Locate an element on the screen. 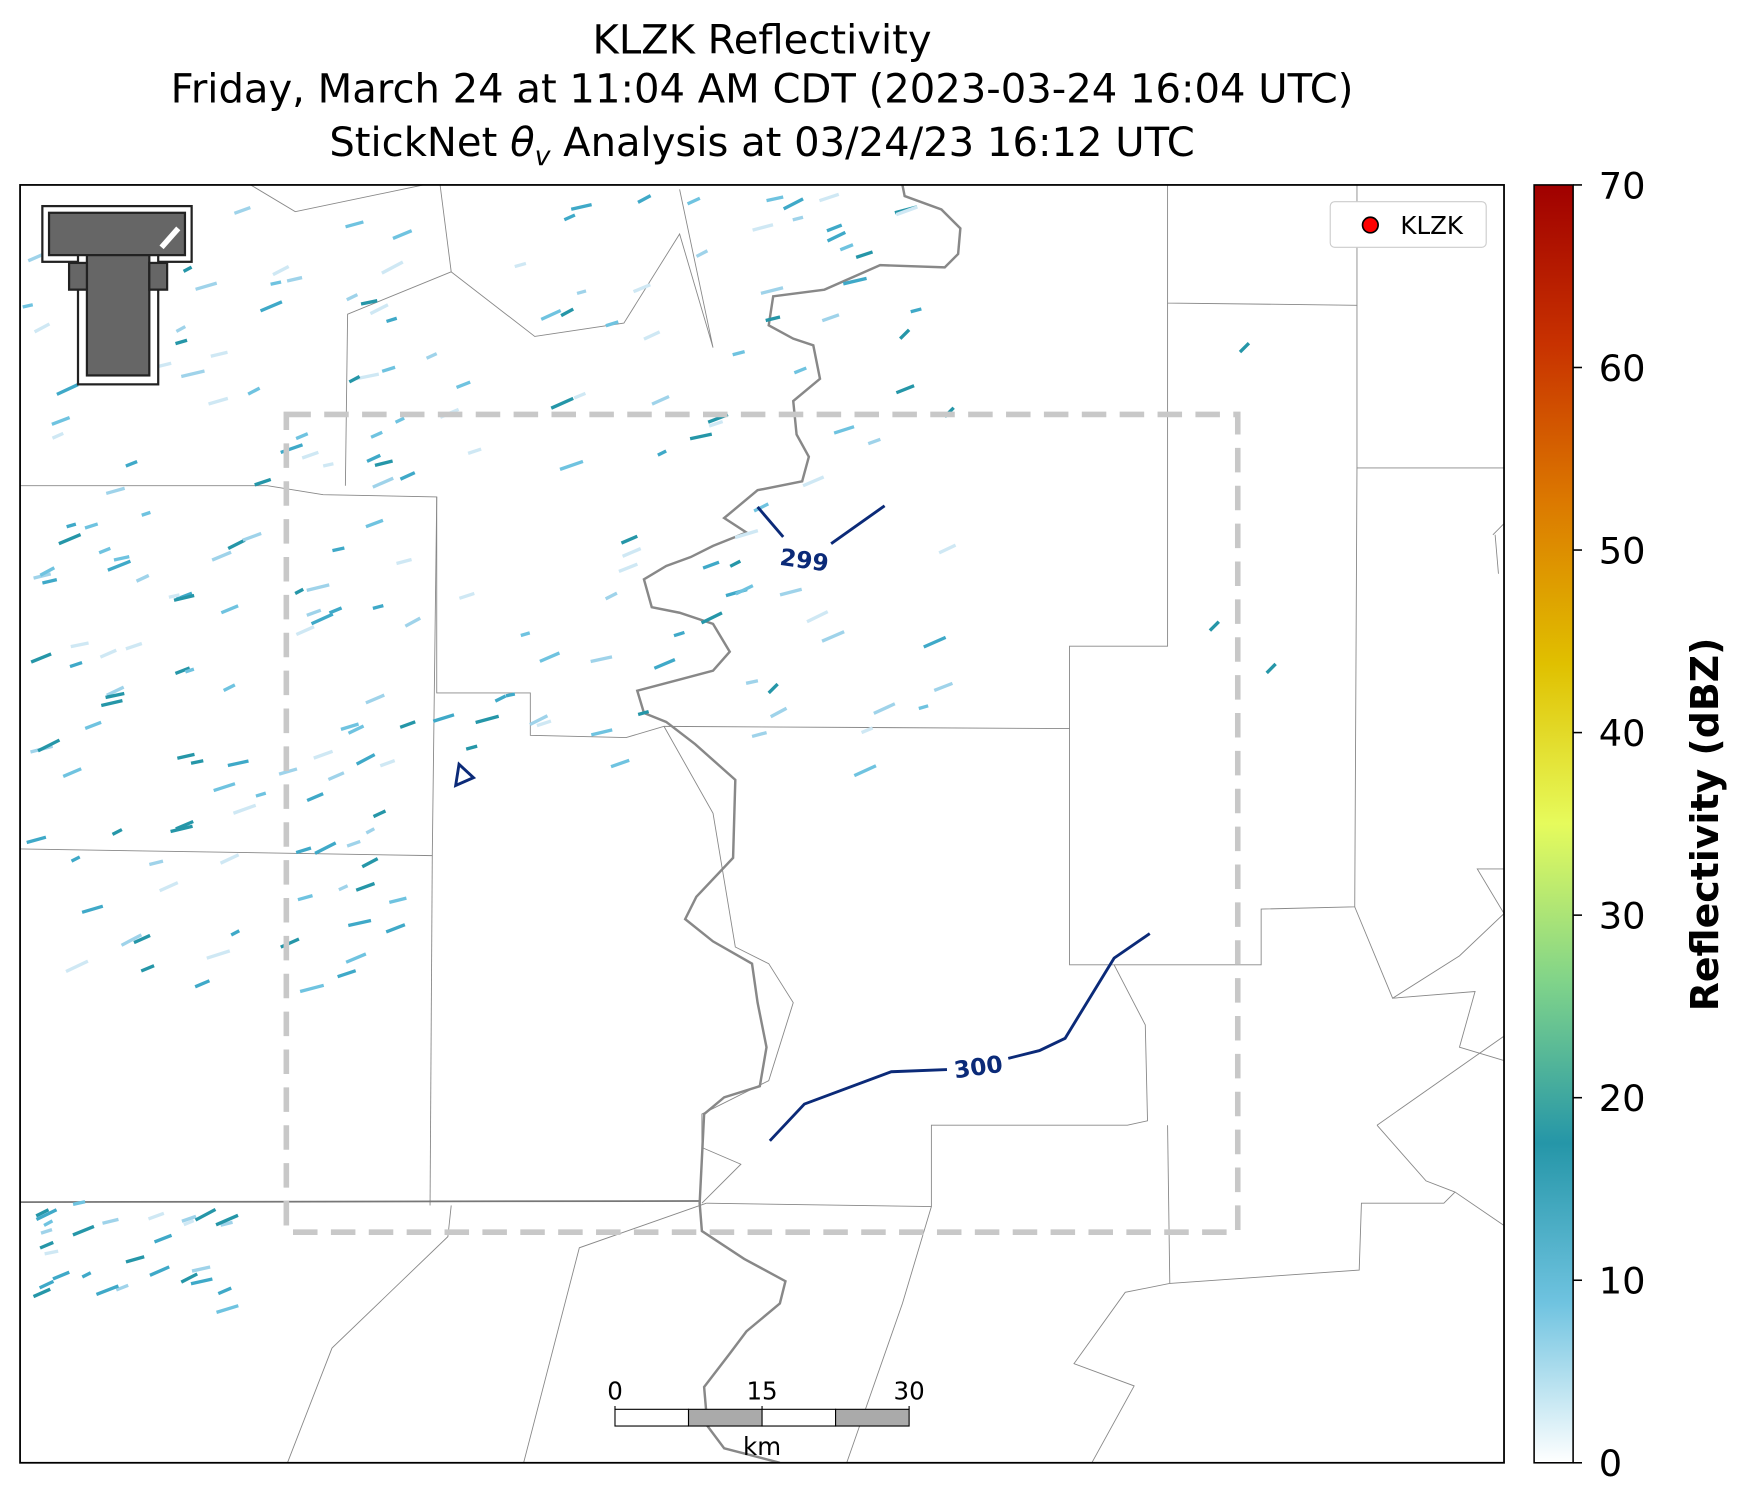  scale-bar: 0 15 30 km is located at coordinates (766, 1418).